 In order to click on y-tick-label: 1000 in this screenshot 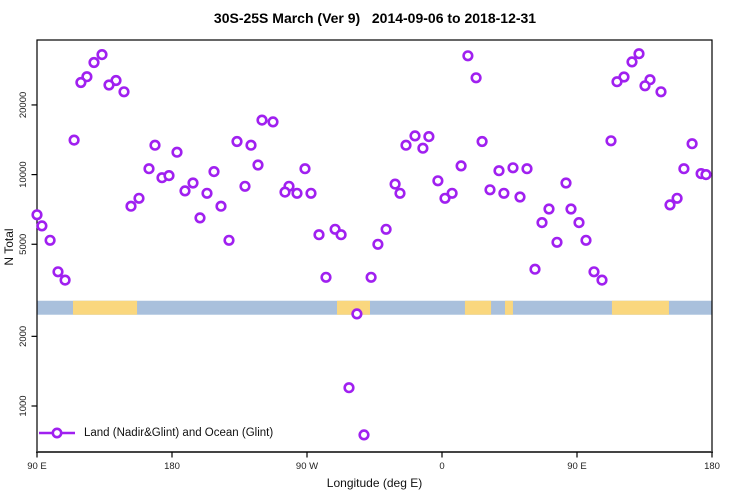, I will do `click(23, 405)`.